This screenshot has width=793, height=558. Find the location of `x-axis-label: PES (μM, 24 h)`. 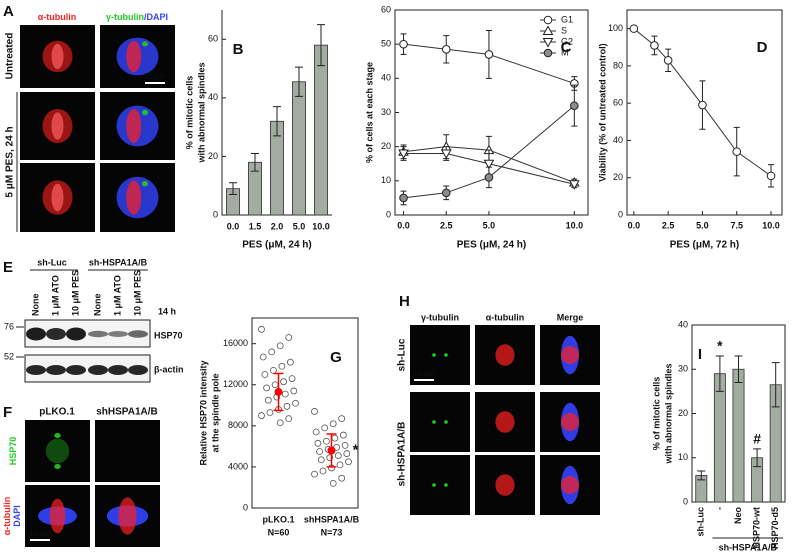

x-axis-label: PES (μM, 24 h) is located at coordinates (491, 245).